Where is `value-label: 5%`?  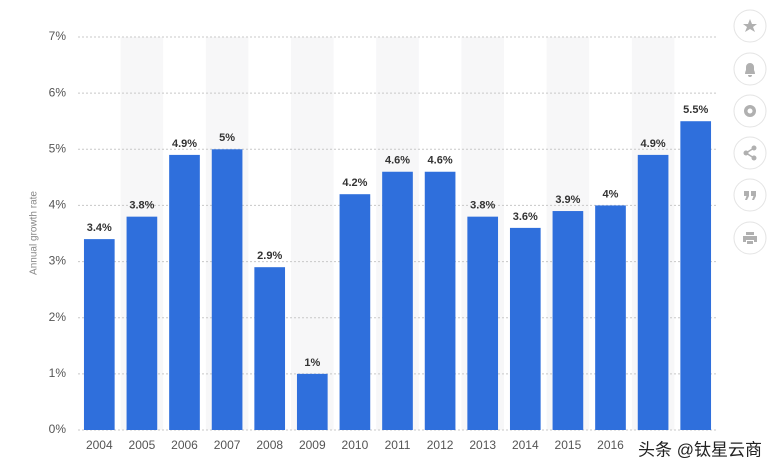 value-label: 5% is located at coordinates (227, 138).